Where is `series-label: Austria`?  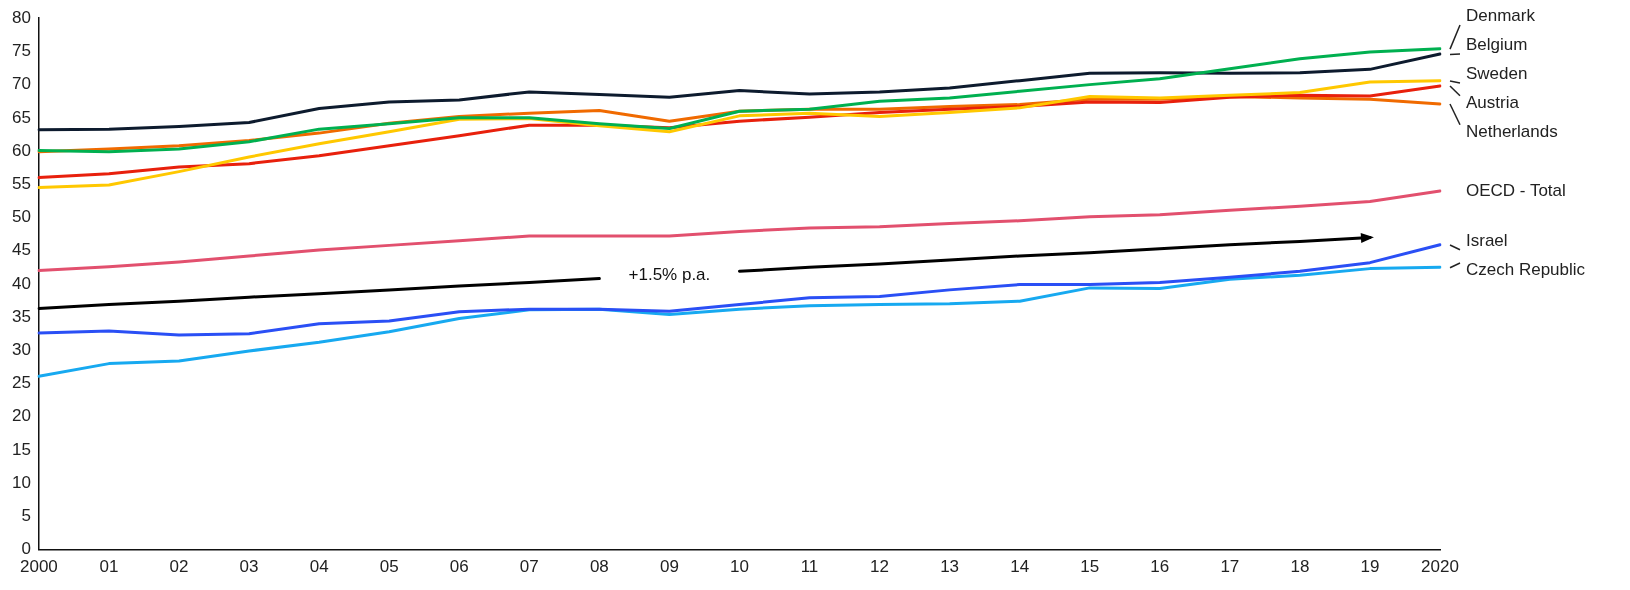
series-label: Austria is located at coordinates (1493, 103).